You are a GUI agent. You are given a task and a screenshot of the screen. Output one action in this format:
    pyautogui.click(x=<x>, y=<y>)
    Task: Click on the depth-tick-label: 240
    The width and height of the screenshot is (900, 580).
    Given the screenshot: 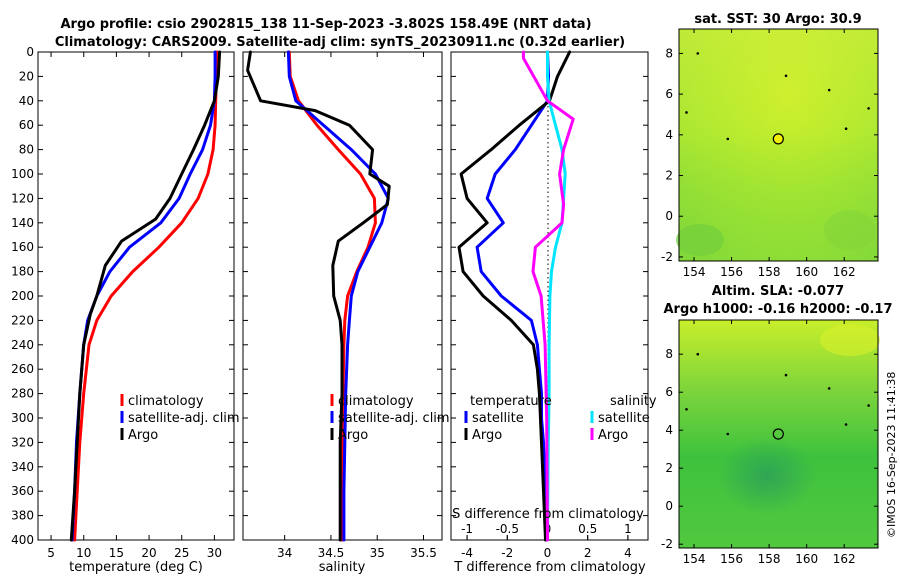 What is the action you would take?
    pyautogui.click(x=22, y=345)
    